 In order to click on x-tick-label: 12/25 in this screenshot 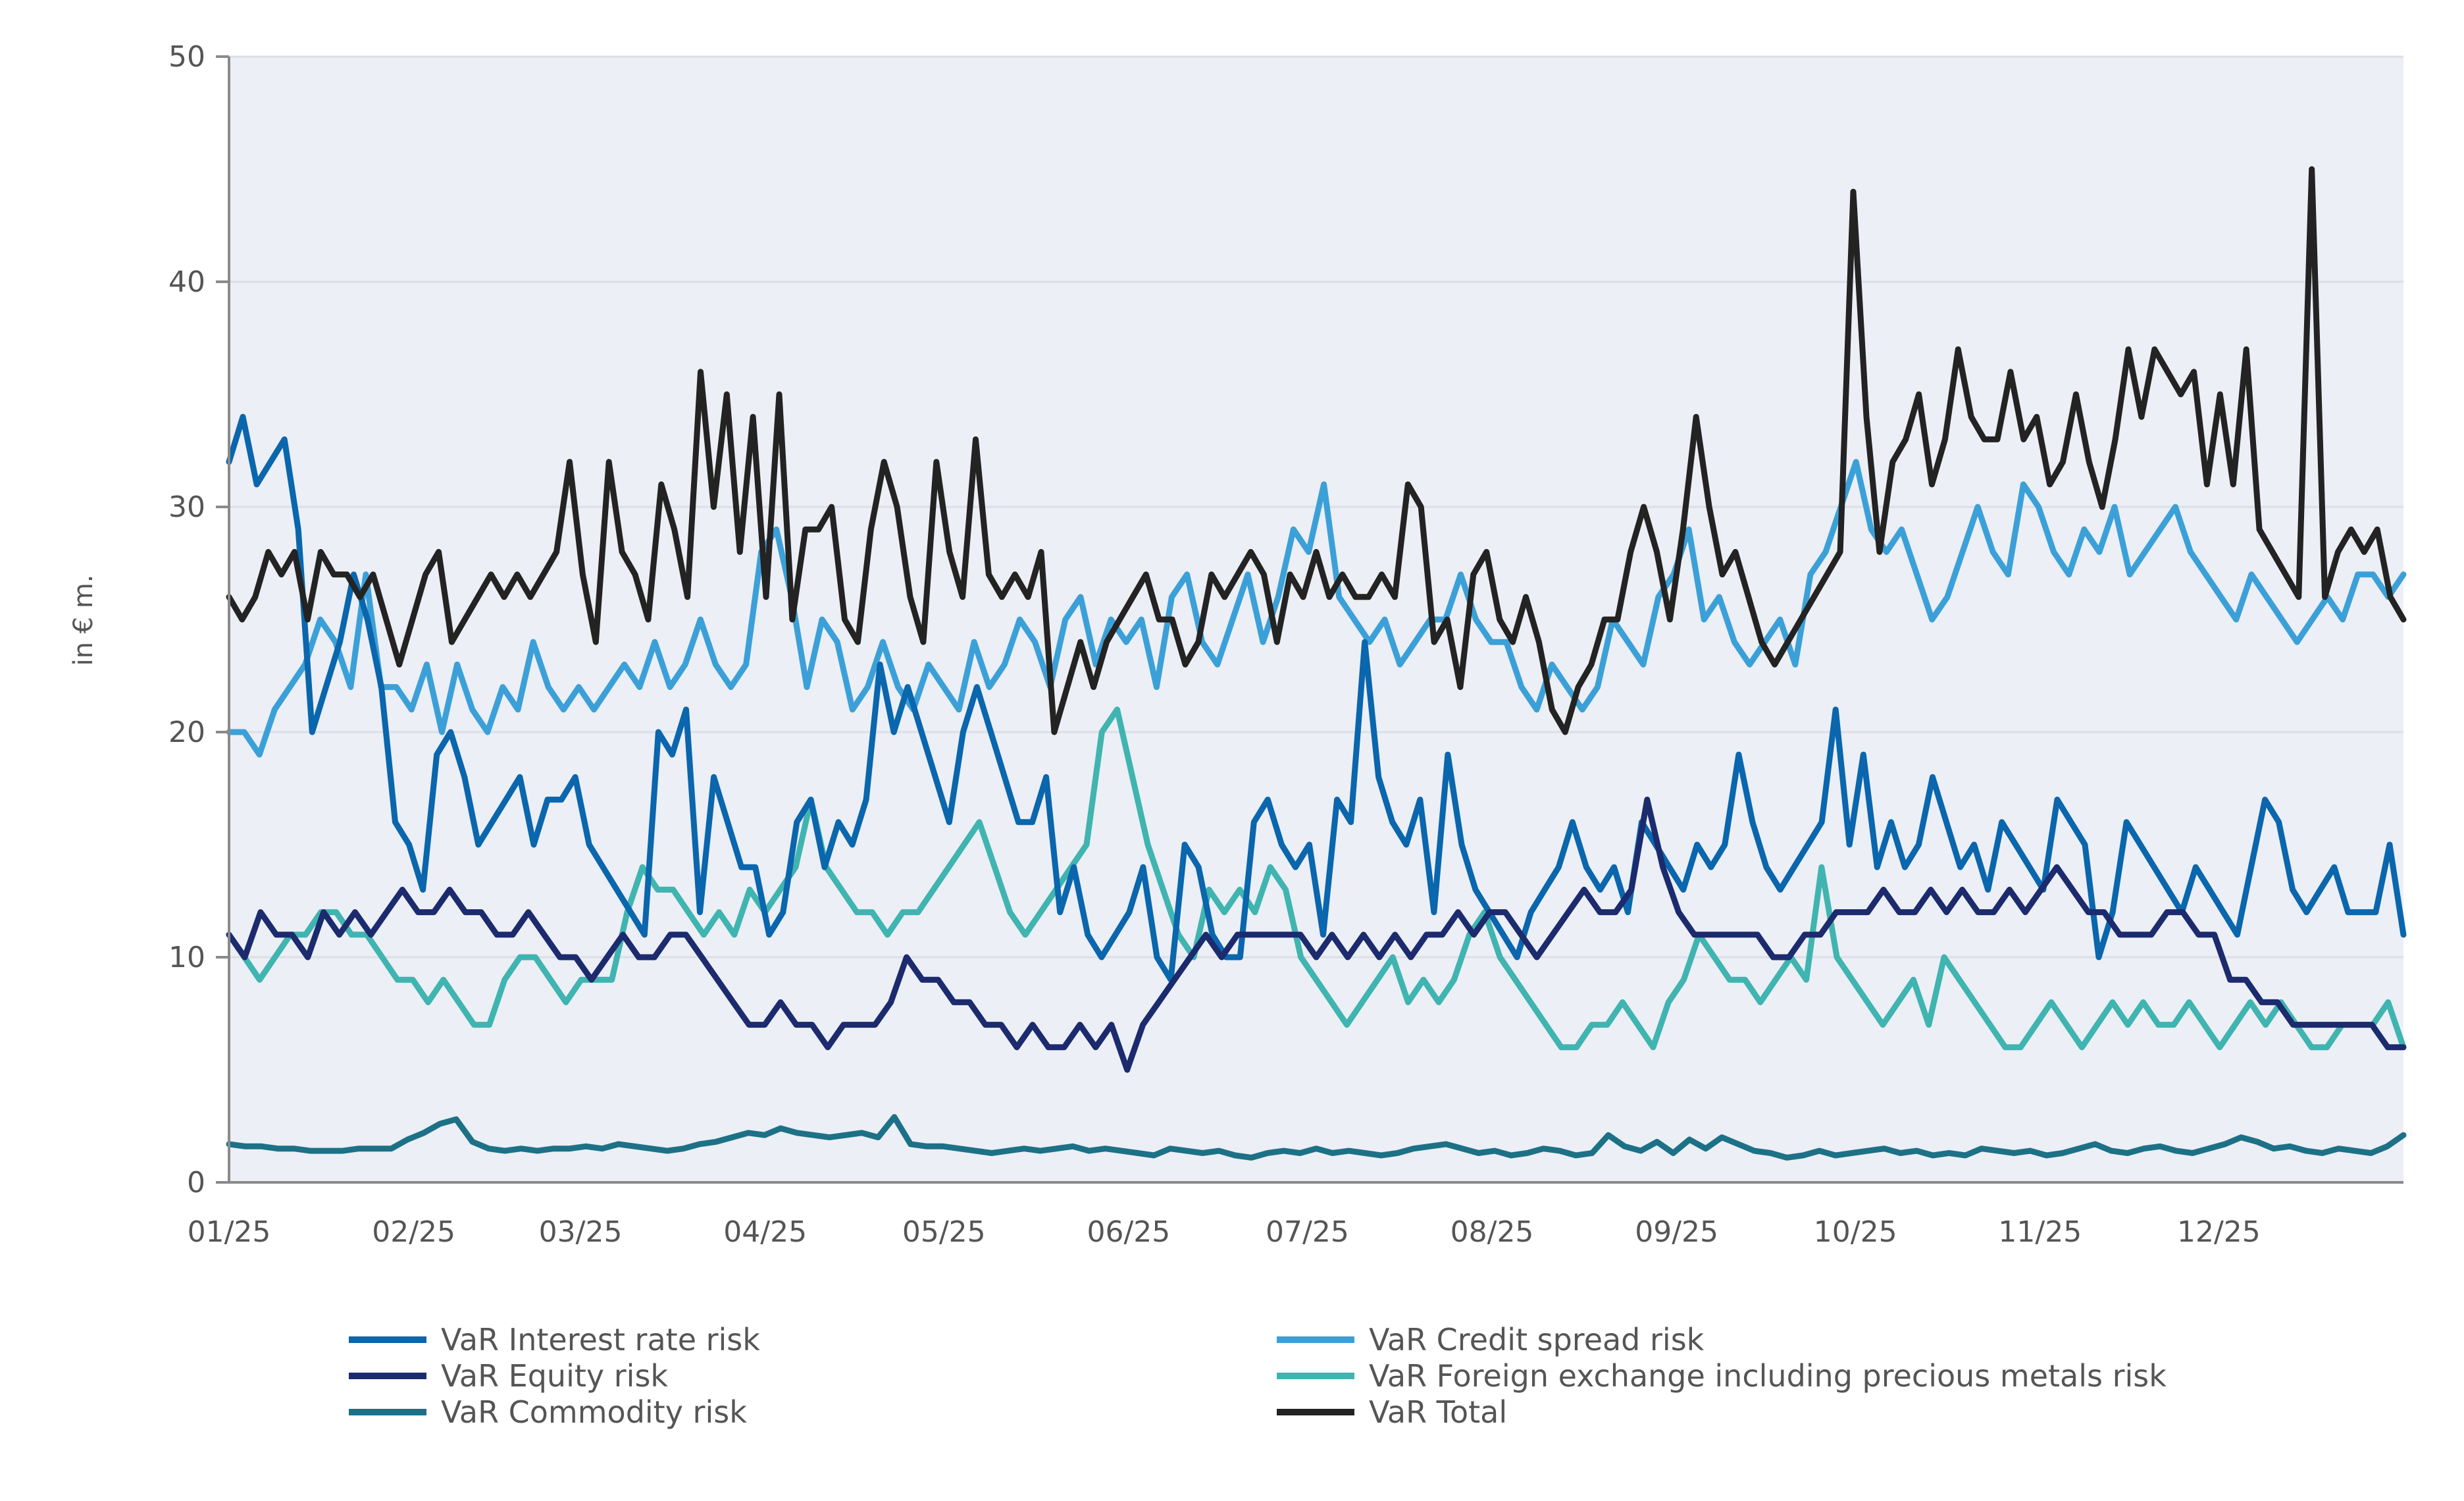, I will do `click(2219, 1232)`.